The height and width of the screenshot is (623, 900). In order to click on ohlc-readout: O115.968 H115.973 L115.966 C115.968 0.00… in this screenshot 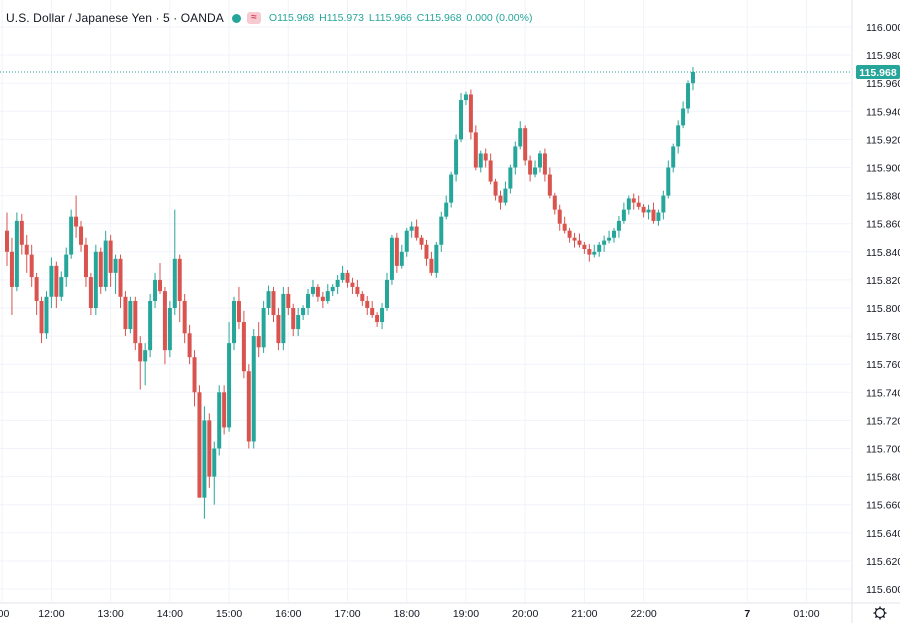, I will do `click(402, 18)`.